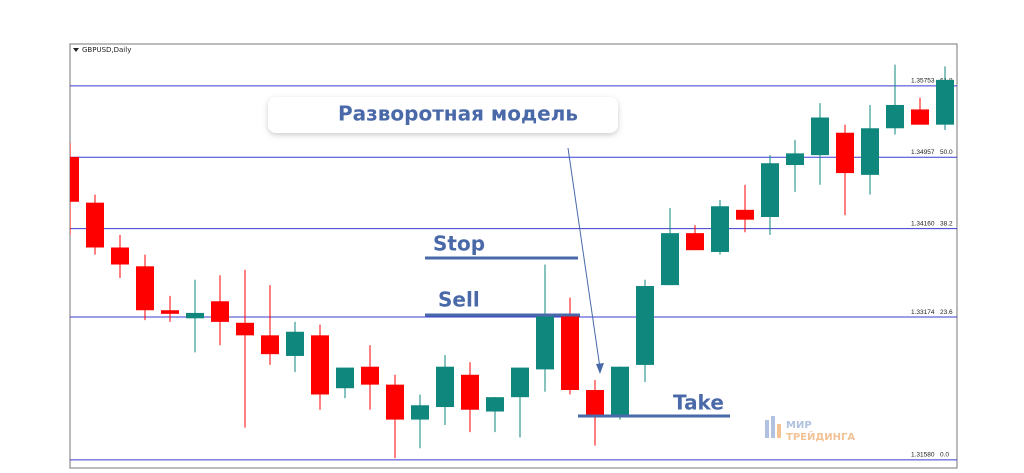 The height and width of the screenshot is (473, 1024). I want to click on level-price: 1.35753, so click(923, 81).